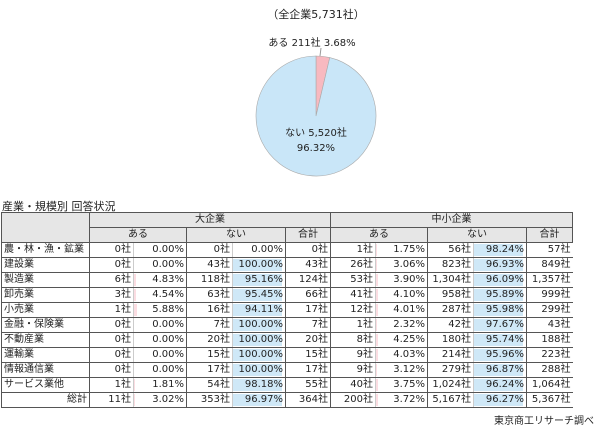 This screenshot has height=430, width=600. Describe the element at coordinates (263, 384) in the screenshot. I see `pct-value: 98.18%` at that location.